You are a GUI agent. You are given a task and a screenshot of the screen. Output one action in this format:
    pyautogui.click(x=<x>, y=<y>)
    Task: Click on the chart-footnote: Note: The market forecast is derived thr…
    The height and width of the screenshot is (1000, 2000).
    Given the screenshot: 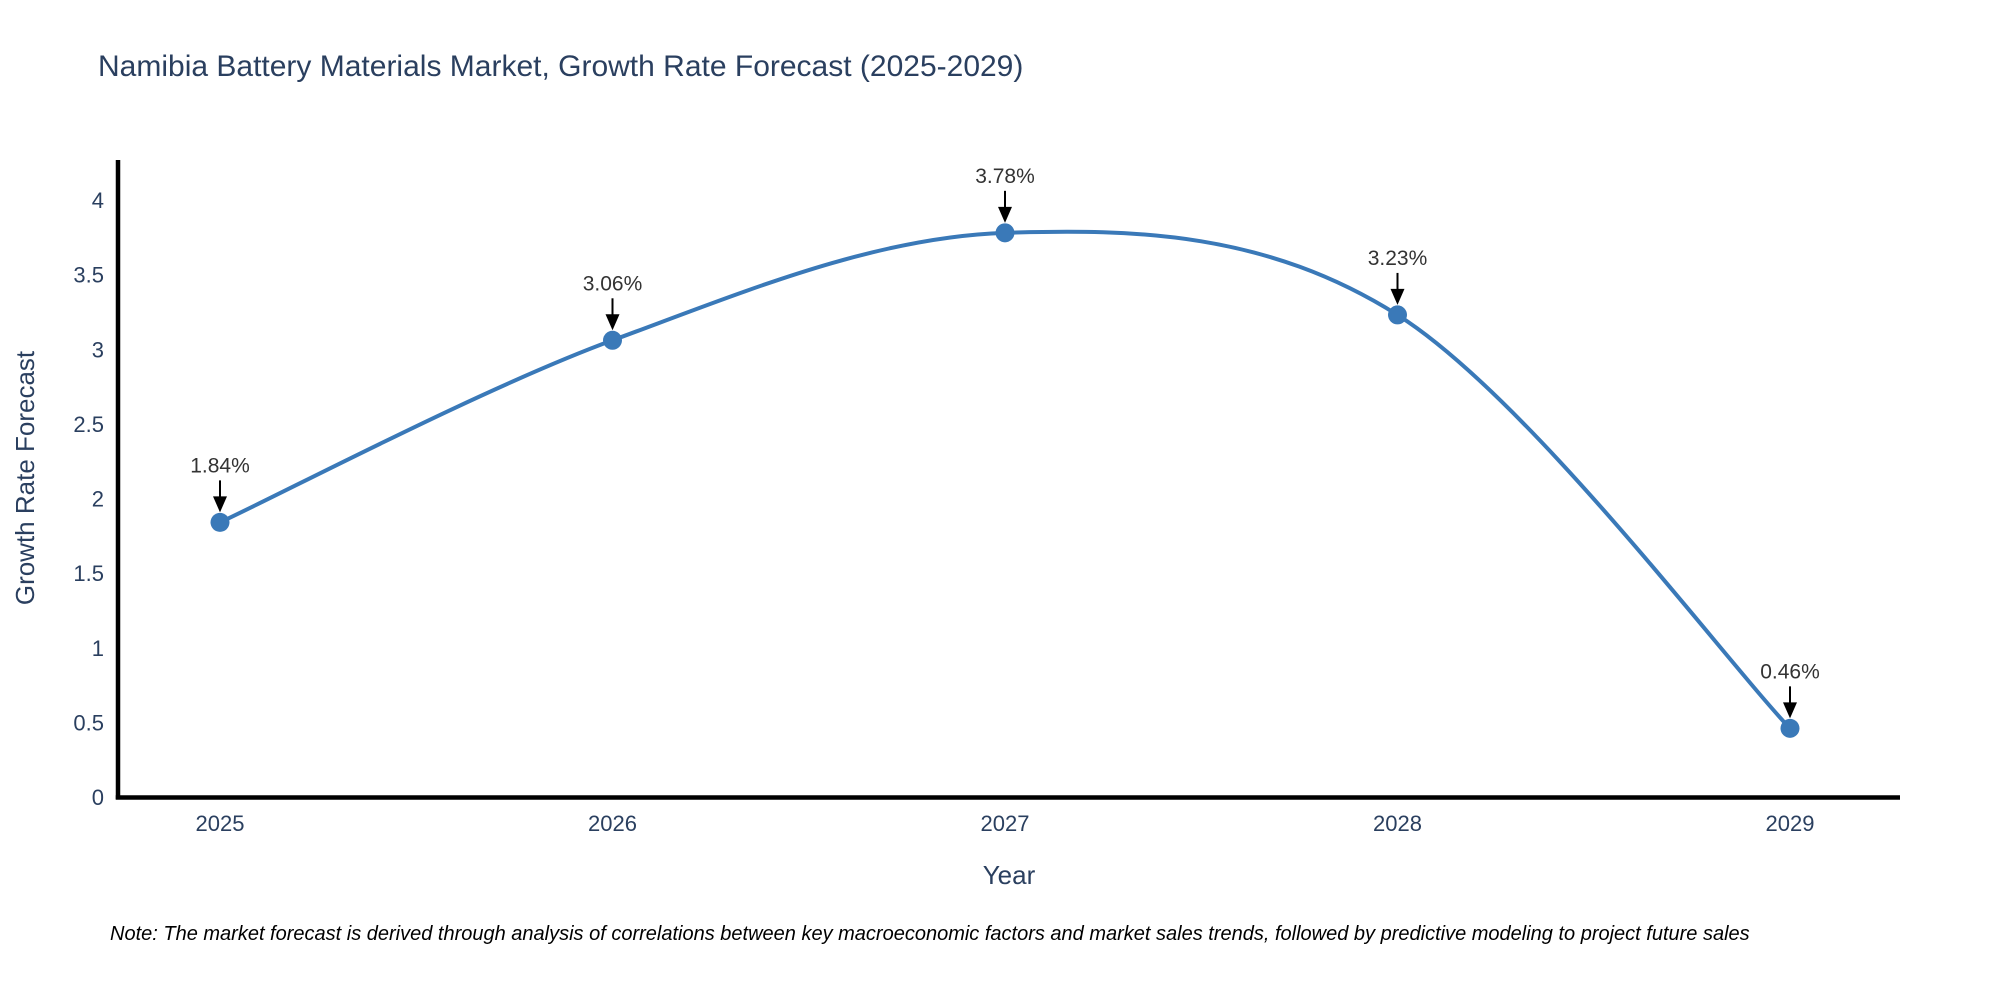 What is the action you would take?
    pyautogui.click(x=930, y=934)
    